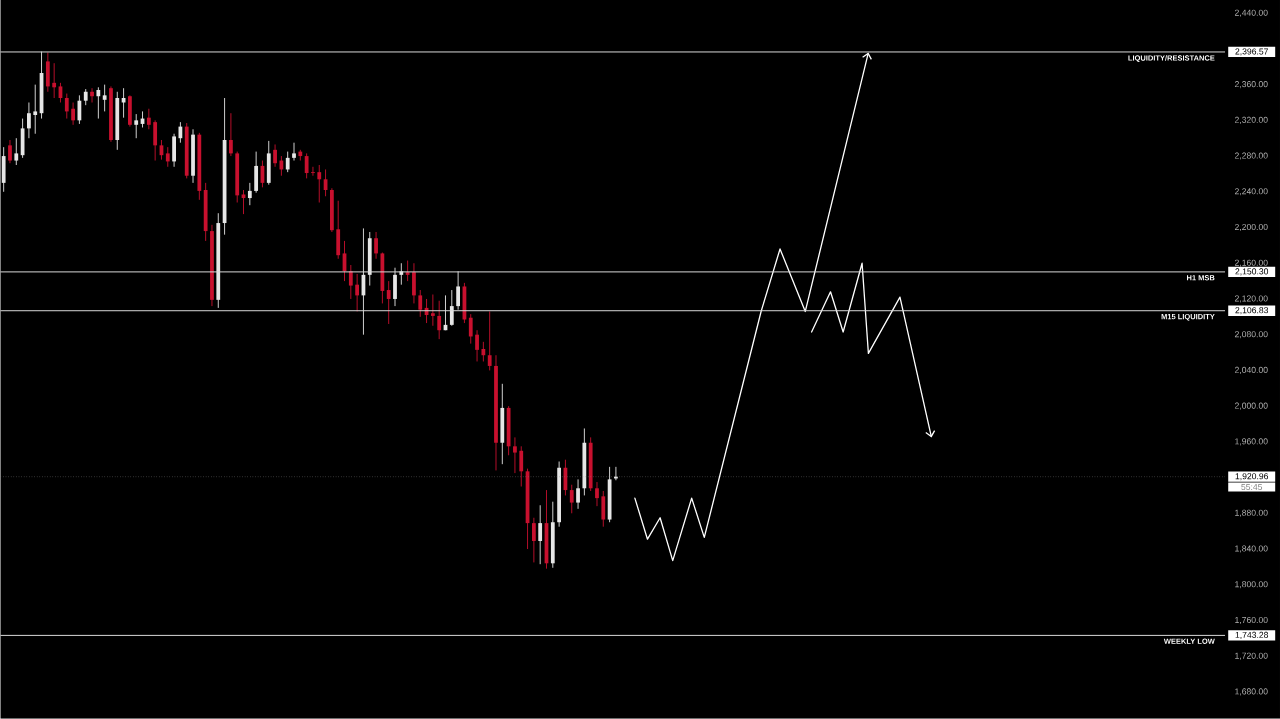 The width and height of the screenshot is (1280, 719). What do you see at coordinates (1251, 370) in the screenshot?
I see `y-tick-label: 2,040.00` at bounding box center [1251, 370].